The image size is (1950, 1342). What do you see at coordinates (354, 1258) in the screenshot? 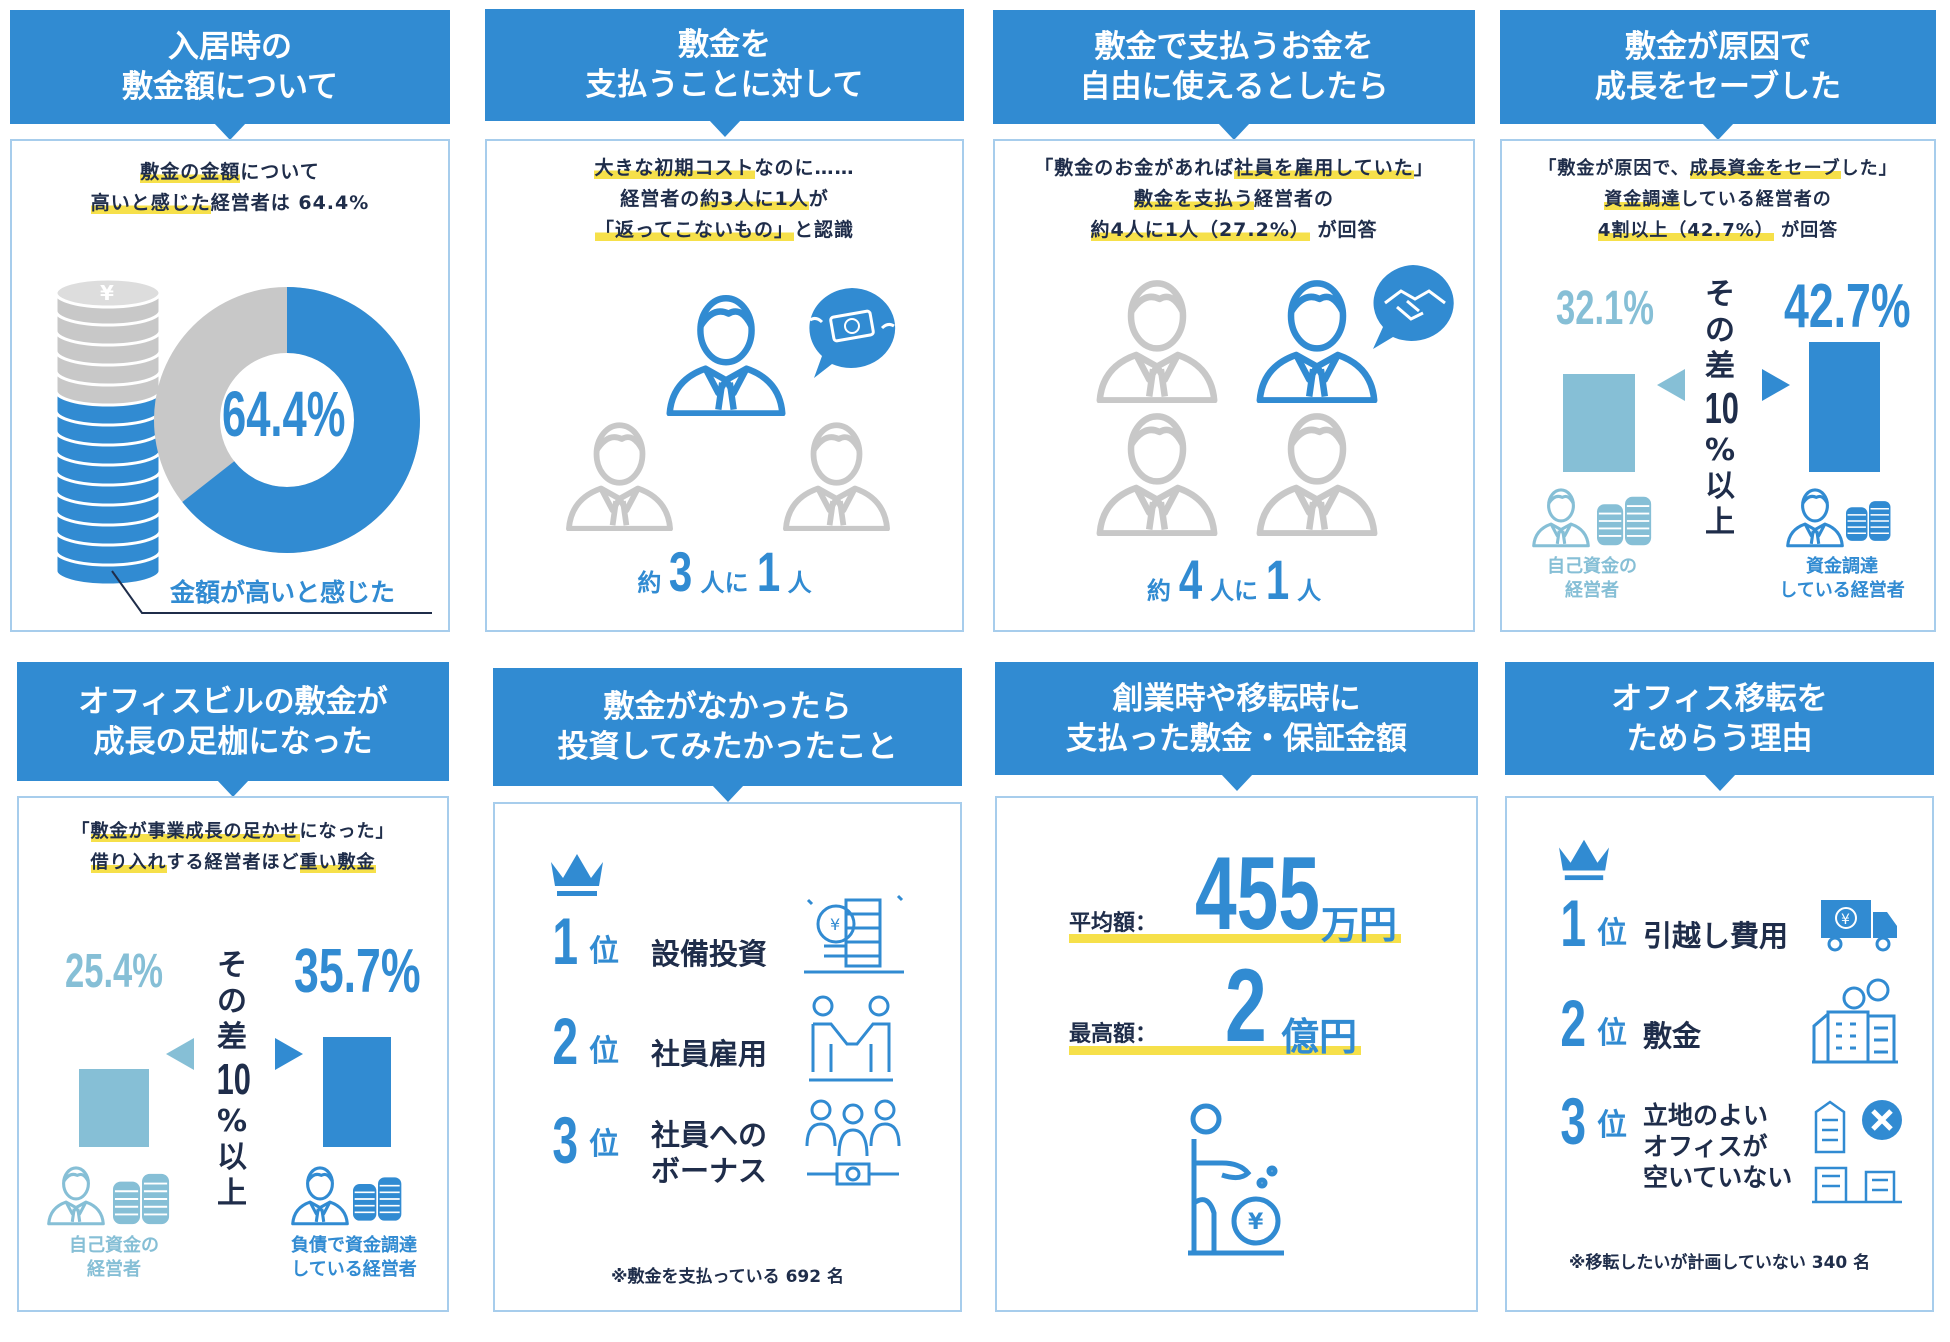
I see `right-caption: 負債で資金調達 している経営者` at bounding box center [354, 1258].